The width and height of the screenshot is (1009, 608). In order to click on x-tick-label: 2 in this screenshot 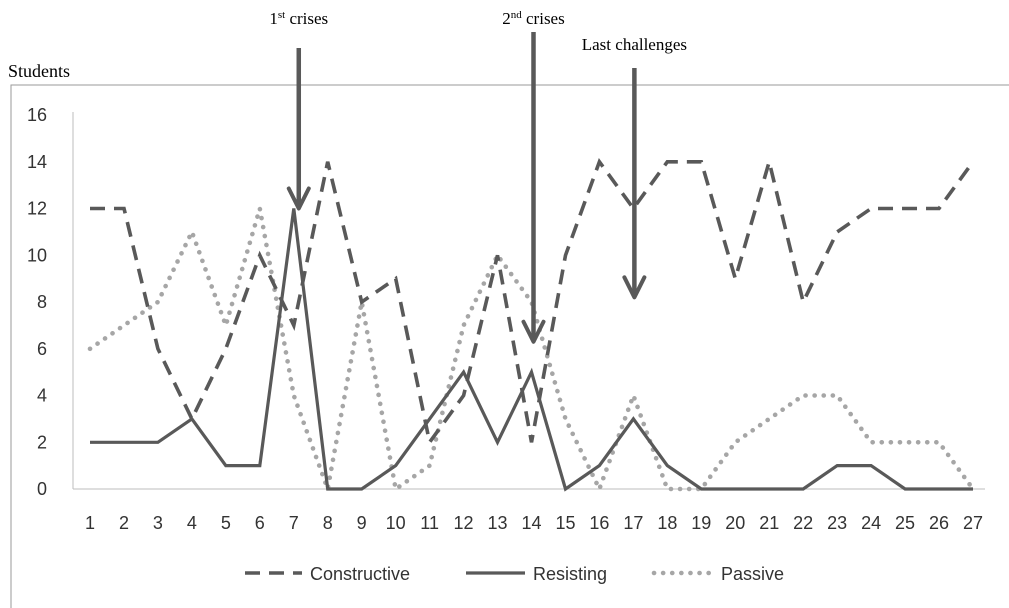, I will do `click(124, 523)`.